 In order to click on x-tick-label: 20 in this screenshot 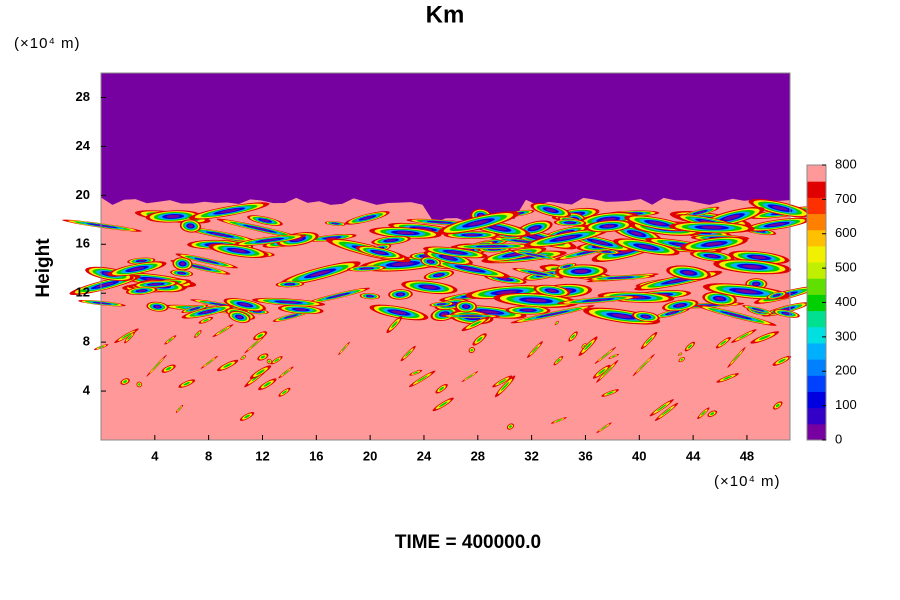, I will do `click(370, 455)`.